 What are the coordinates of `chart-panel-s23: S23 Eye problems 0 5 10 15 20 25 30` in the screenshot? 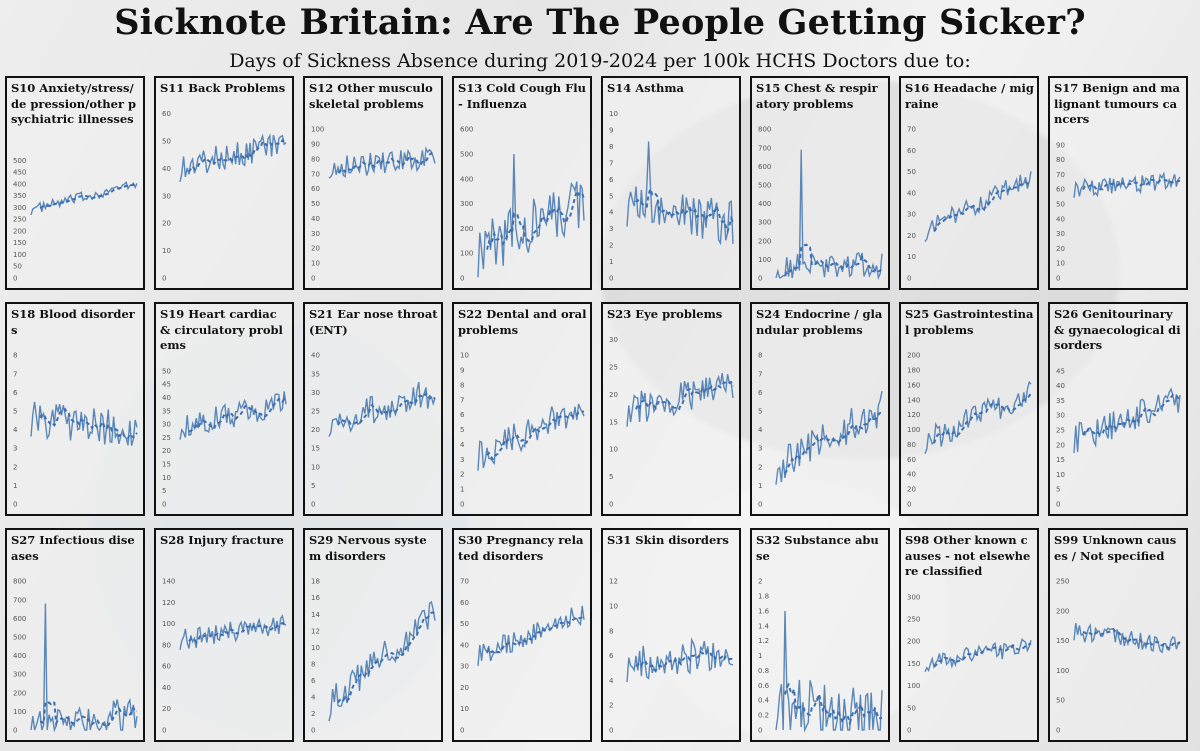 It's located at (671, 409).